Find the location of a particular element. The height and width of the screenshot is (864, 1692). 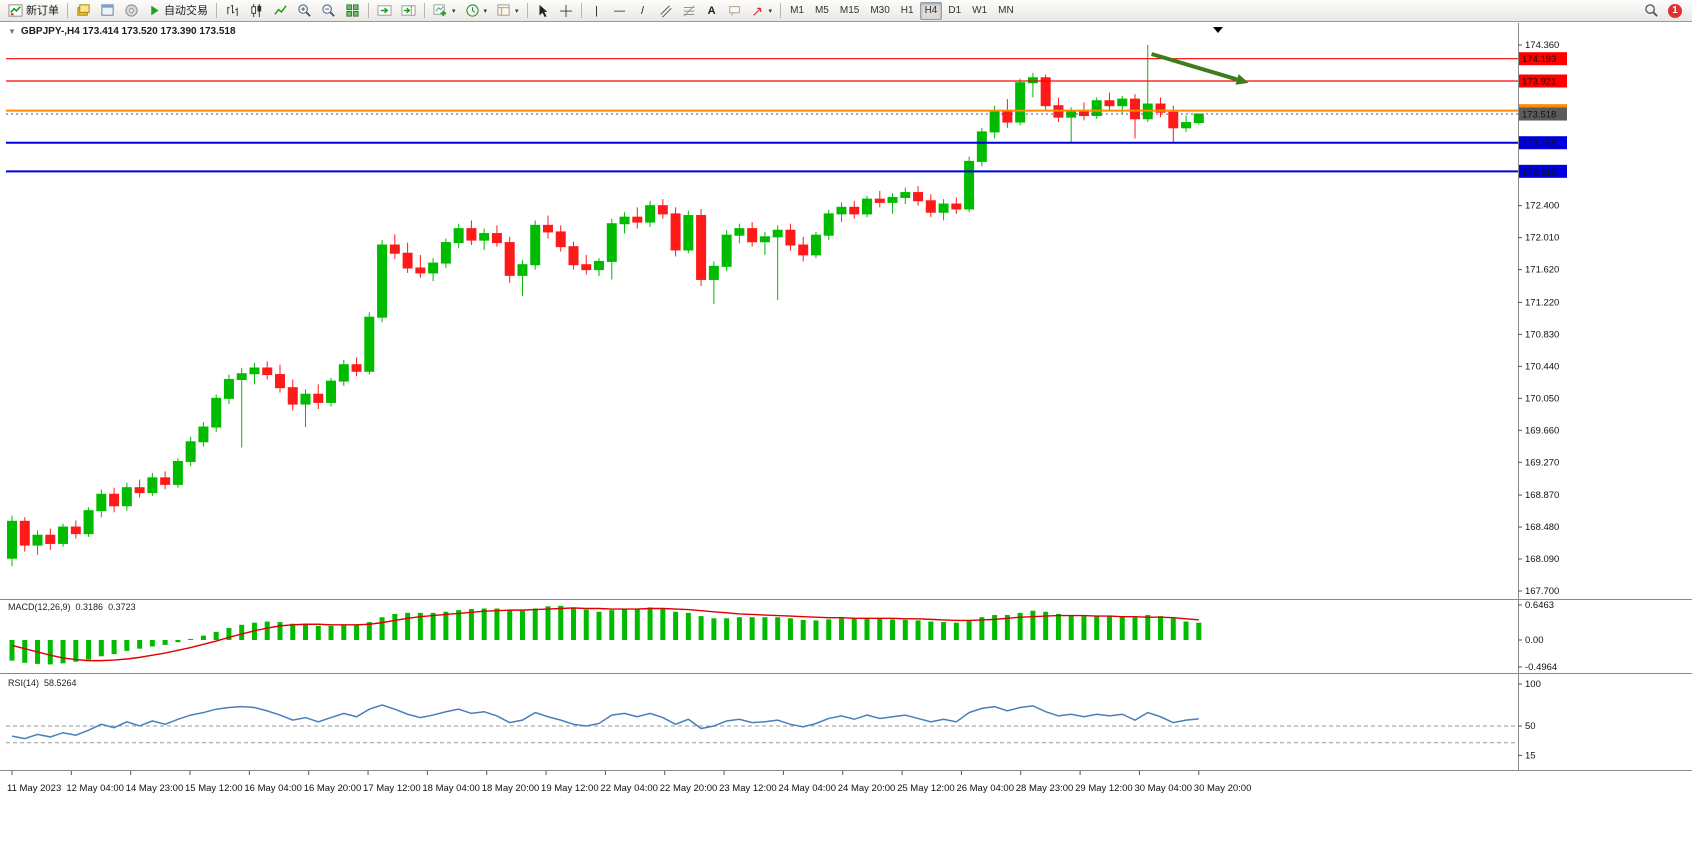

new-order-button: 新订单 is located at coordinates (33, 11).